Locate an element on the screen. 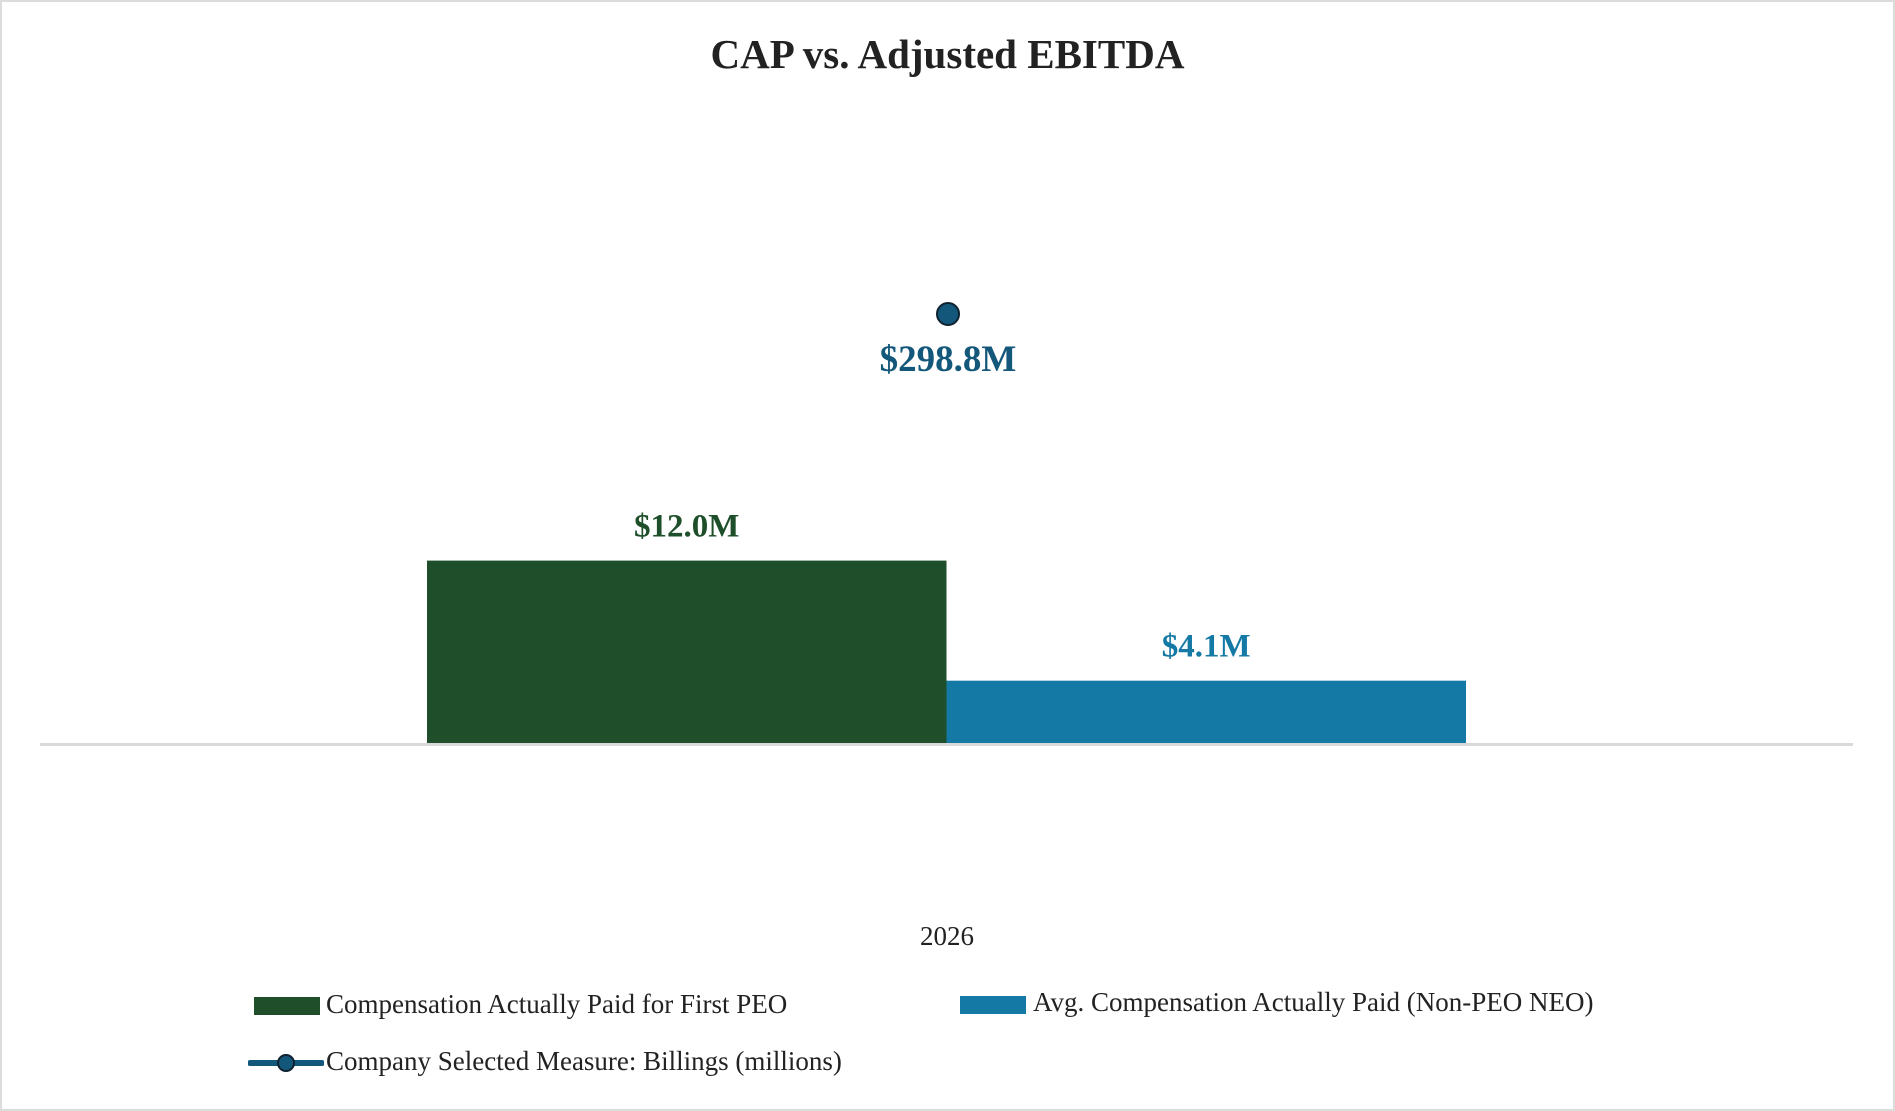  data-label-billings: $298.8M is located at coordinates (948, 359).